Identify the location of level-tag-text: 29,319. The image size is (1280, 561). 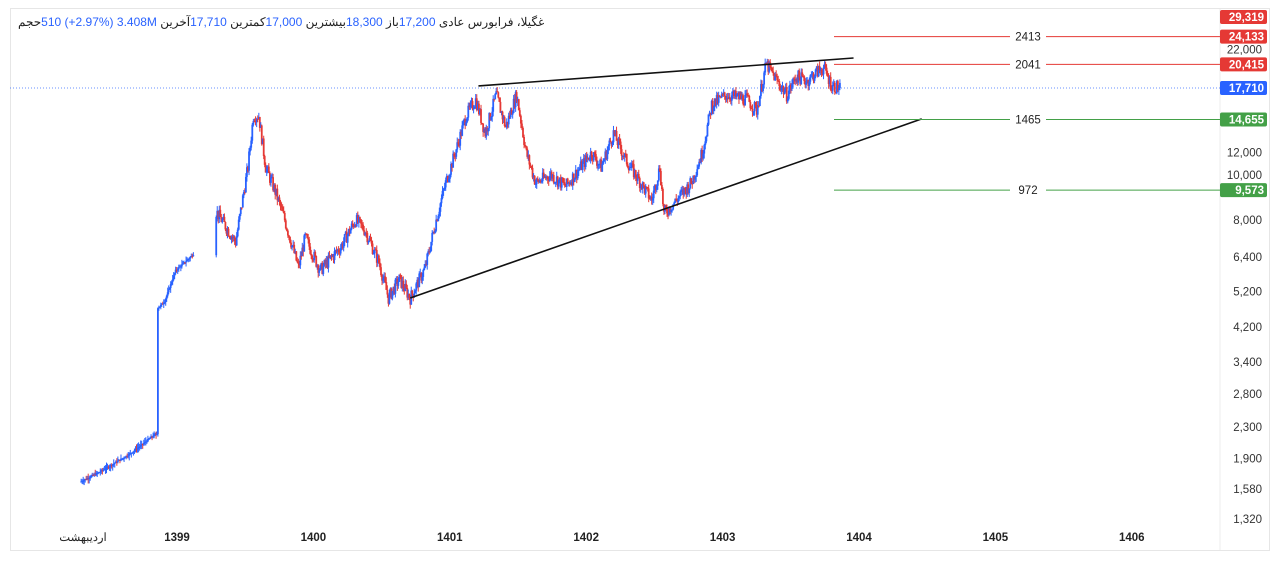
(1246, 18).